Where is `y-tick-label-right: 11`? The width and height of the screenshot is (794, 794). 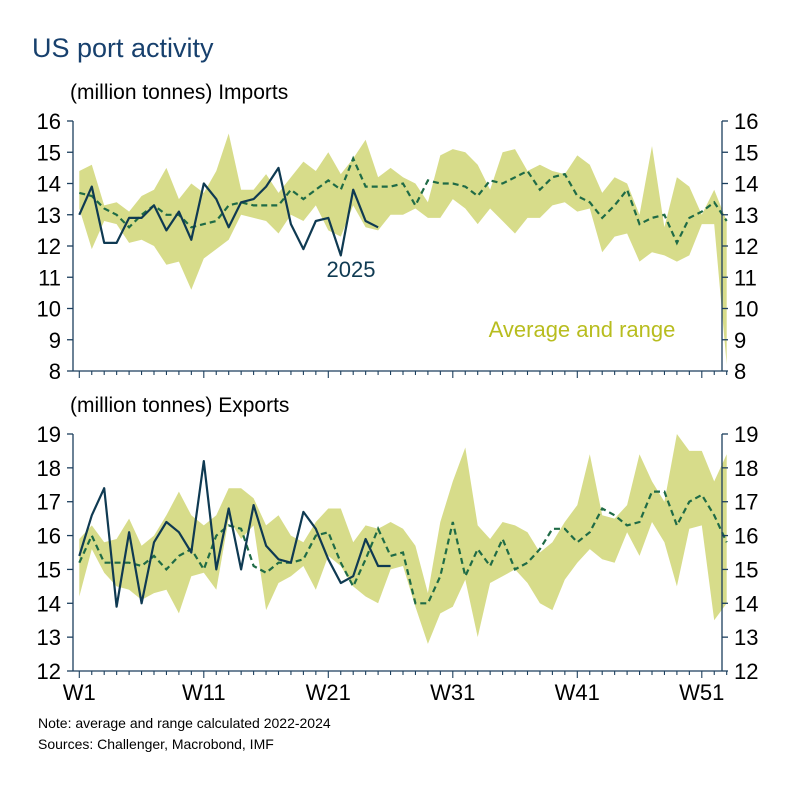 y-tick-label-right: 11 is located at coordinates (745, 277).